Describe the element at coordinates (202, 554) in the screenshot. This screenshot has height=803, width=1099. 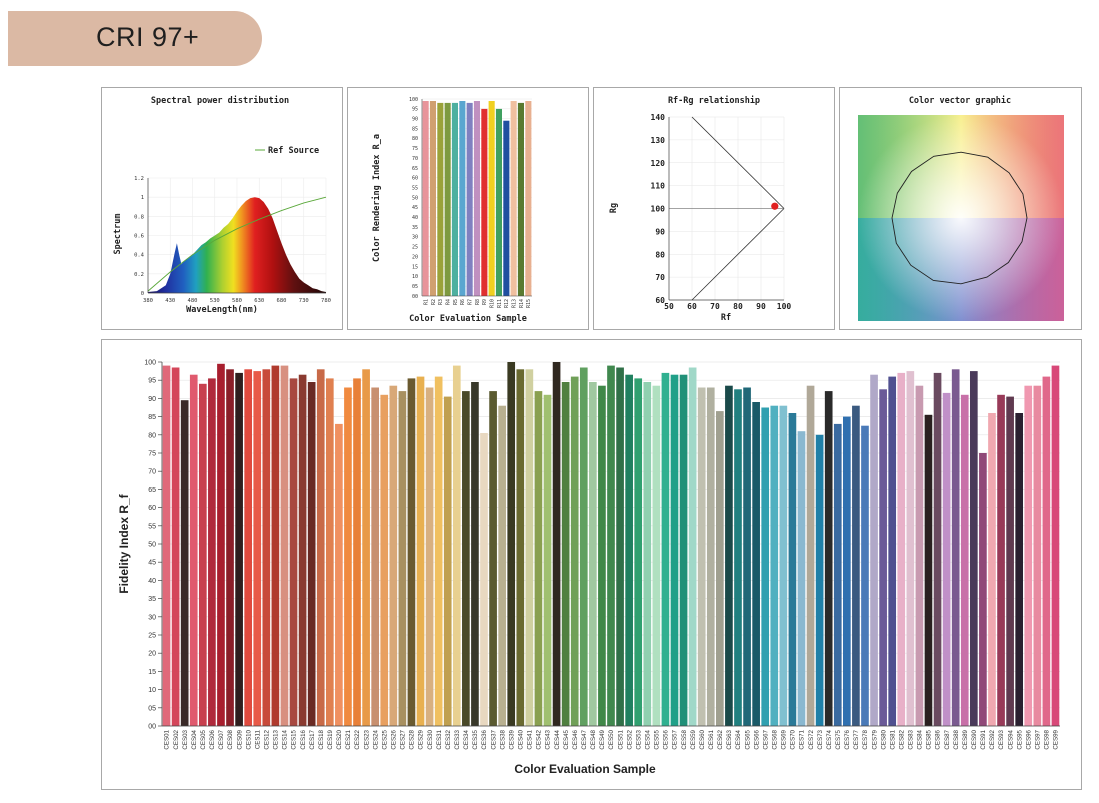
I see `rf-bar-ces05` at that location.